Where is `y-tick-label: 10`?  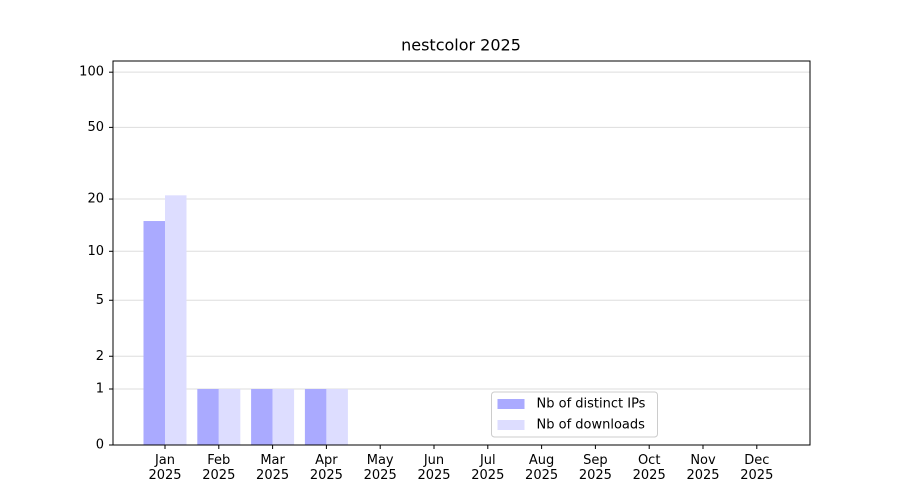
y-tick-label: 10 is located at coordinates (95, 251).